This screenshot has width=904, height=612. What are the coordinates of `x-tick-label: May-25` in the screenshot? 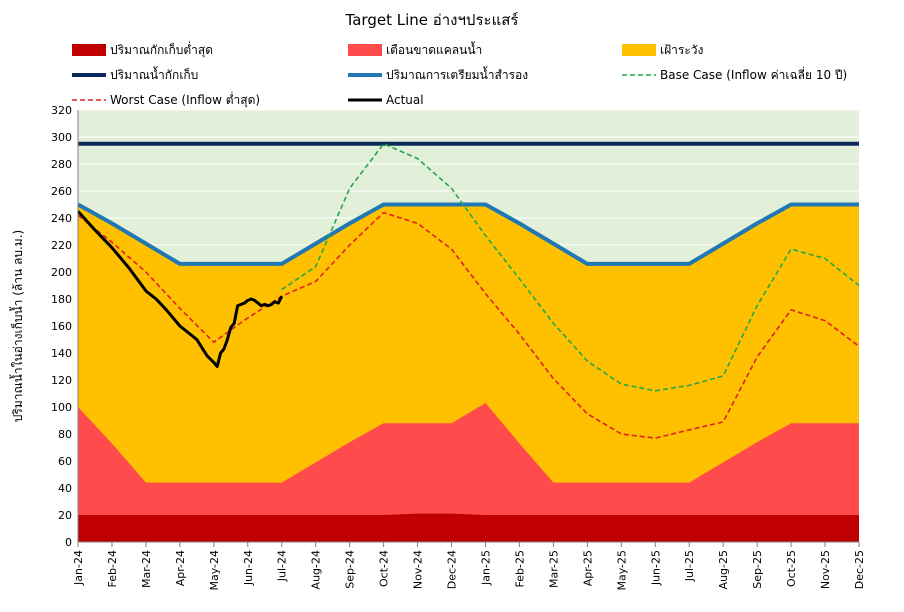 It's located at (621, 570).